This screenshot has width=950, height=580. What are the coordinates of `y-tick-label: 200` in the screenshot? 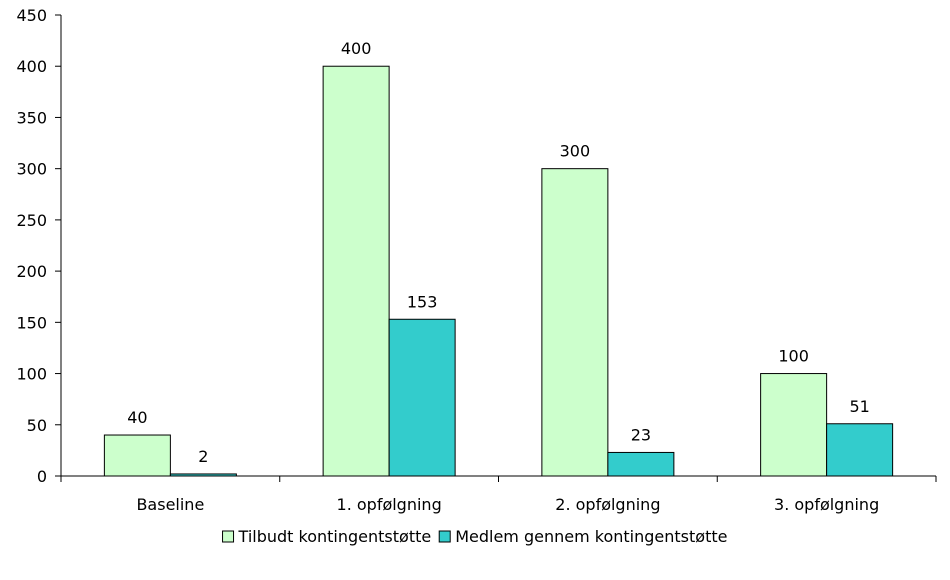 It's located at (31, 271).